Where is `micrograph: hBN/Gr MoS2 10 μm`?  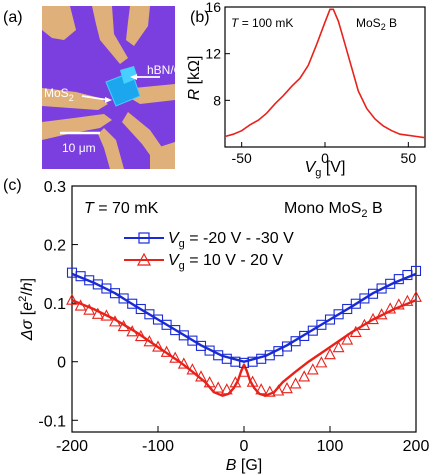 micrograph: hBN/Gr MoS2 10 μm is located at coordinates (114, 87).